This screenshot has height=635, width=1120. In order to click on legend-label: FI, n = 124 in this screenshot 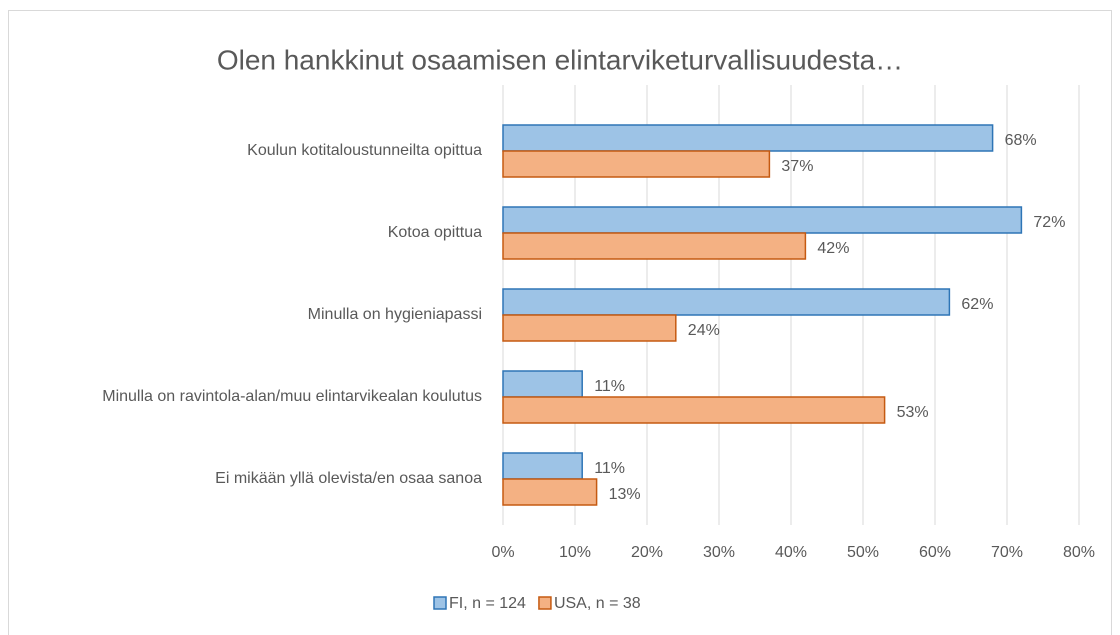, I will do `click(487, 603)`.